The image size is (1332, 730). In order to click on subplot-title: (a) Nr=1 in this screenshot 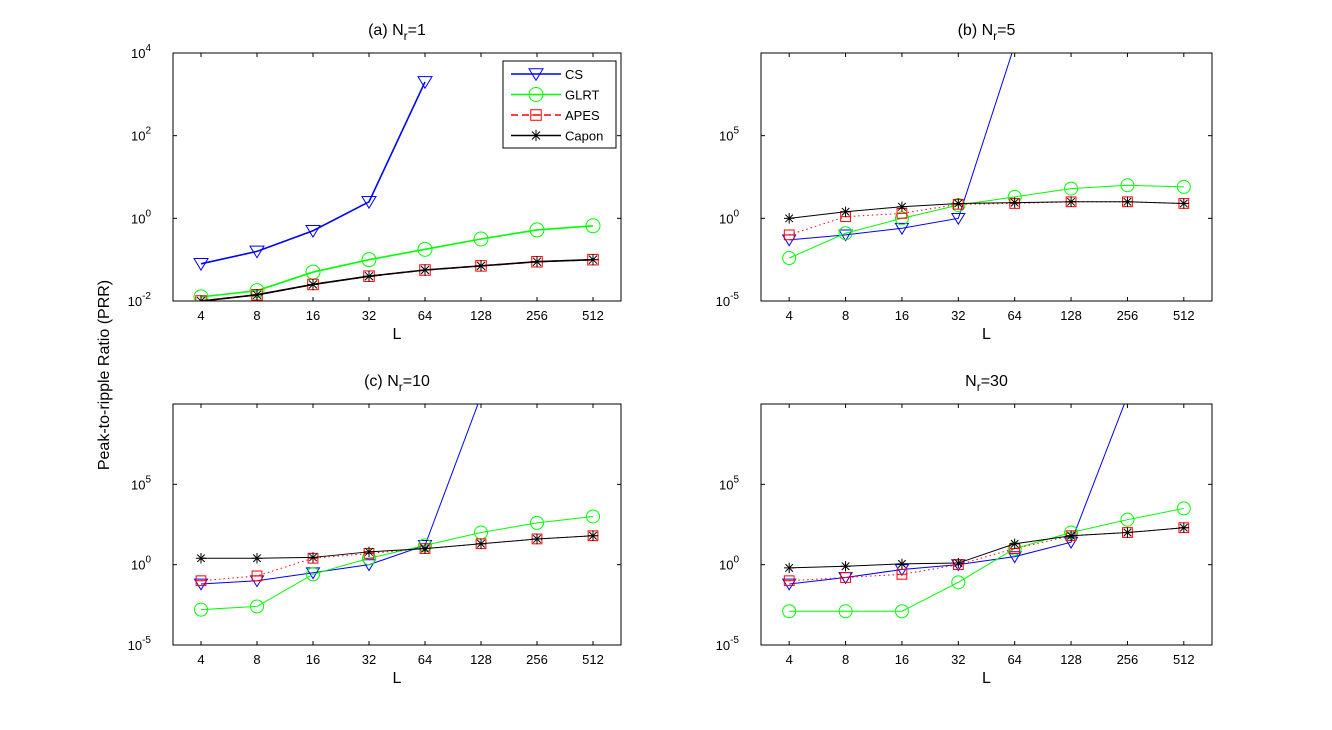, I will do `click(397, 32)`.